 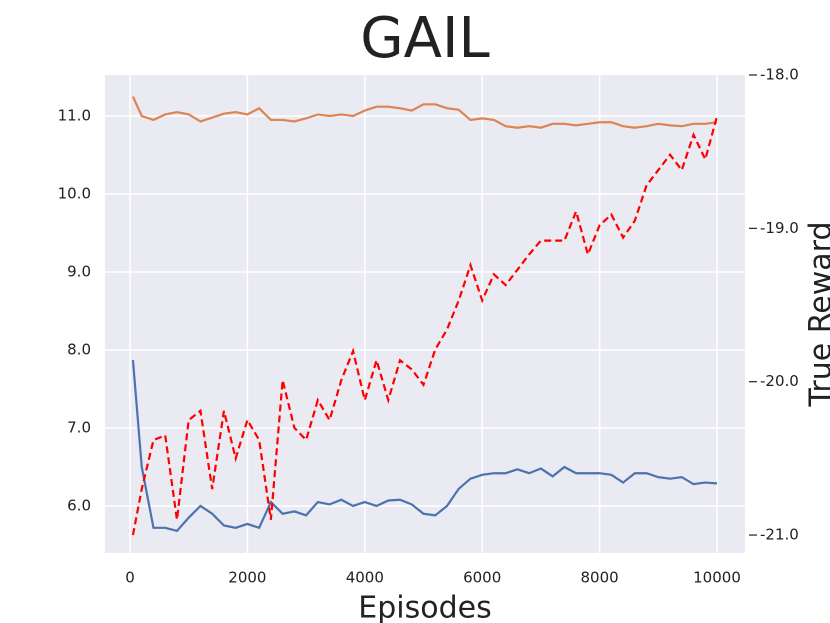 What do you see at coordinates (482, 578) in the screenshot?
I see `x-tick-label: 6000` at bounding box center [482, 578].